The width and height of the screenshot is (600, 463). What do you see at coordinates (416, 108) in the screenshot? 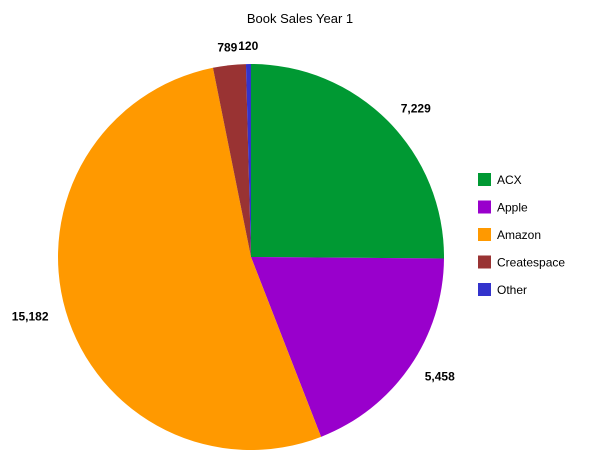
I see `slice-label-acx: 7,229` at bounding box center [416, 108].